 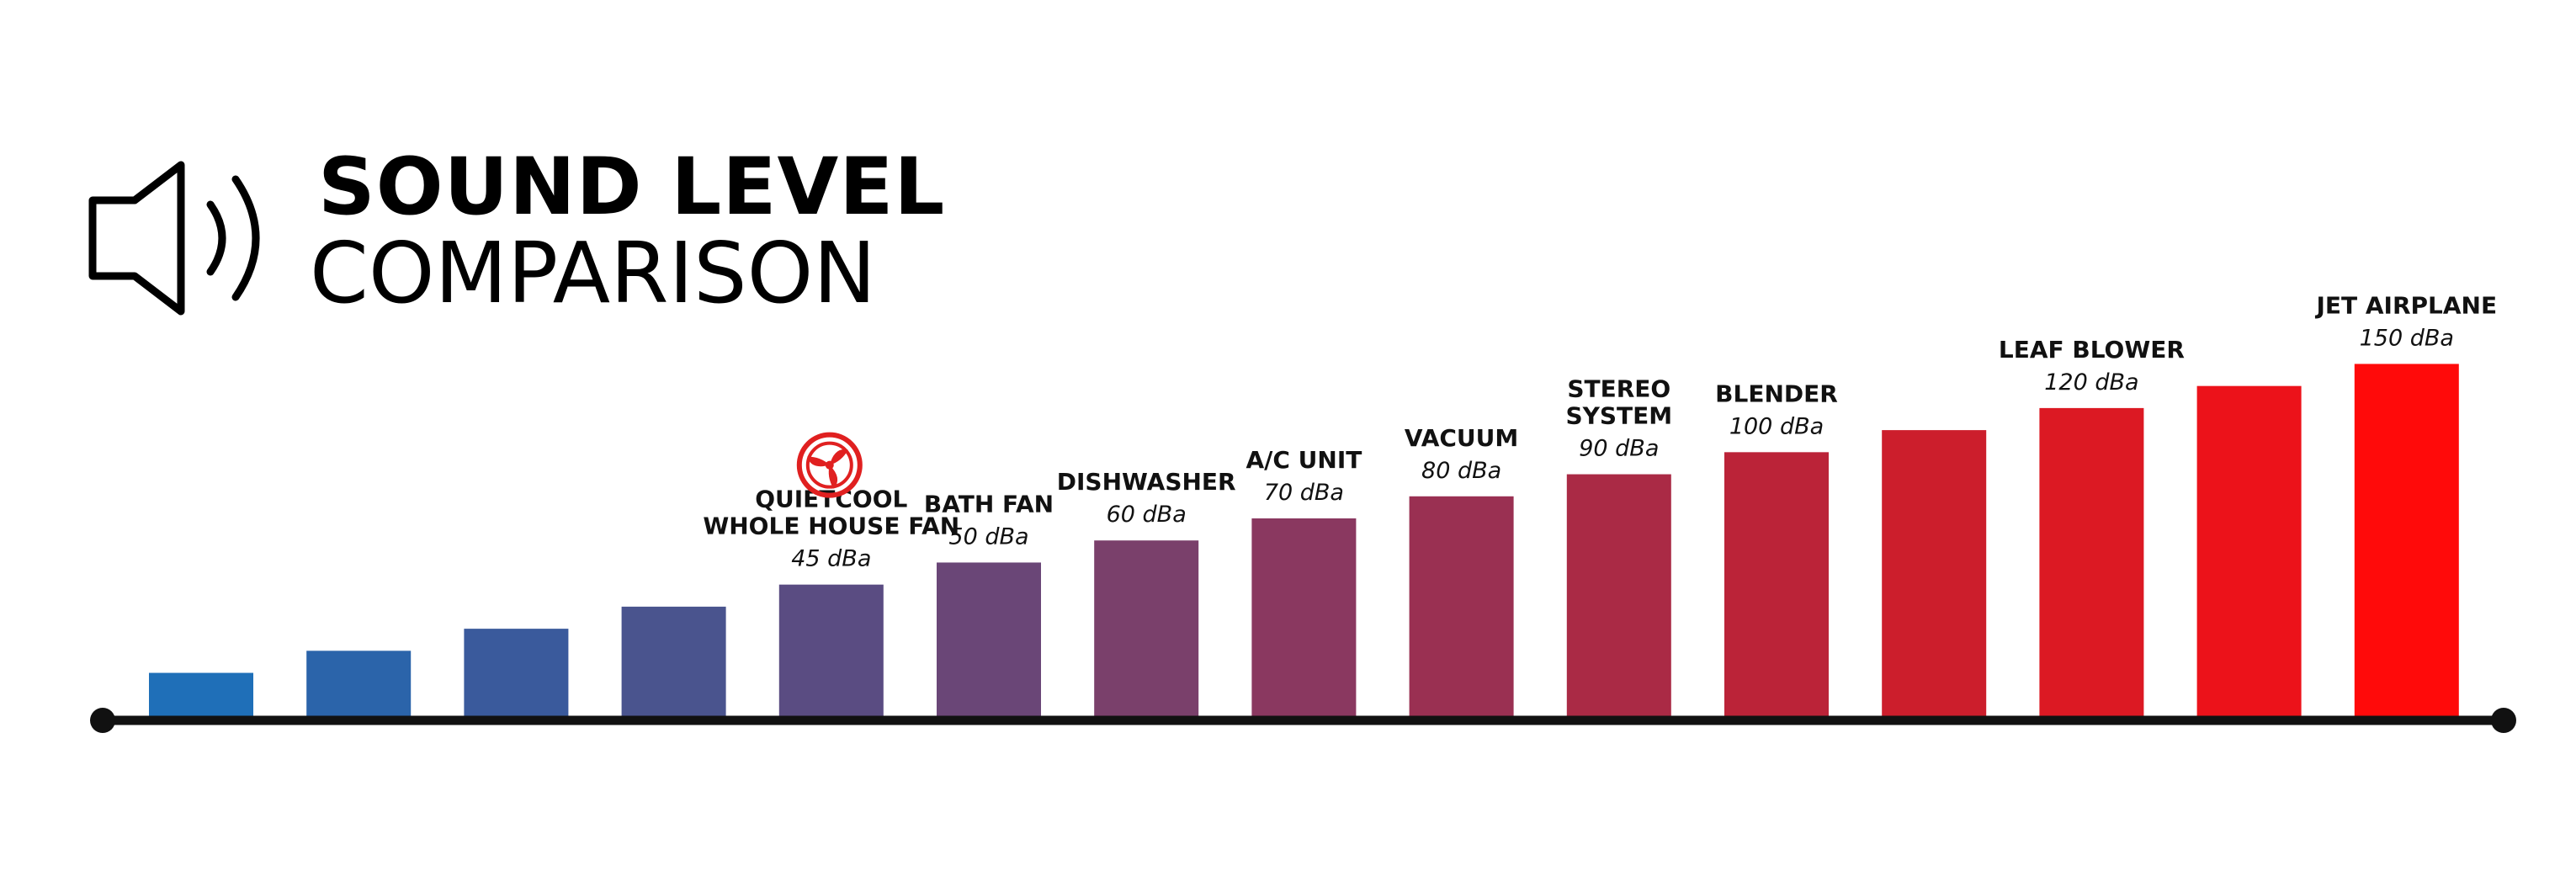 What do you see at coordinates (1619, 449) in the screenshot?
I see `bar-value-label: 90 dBa` at bounding box center [1619, 449].